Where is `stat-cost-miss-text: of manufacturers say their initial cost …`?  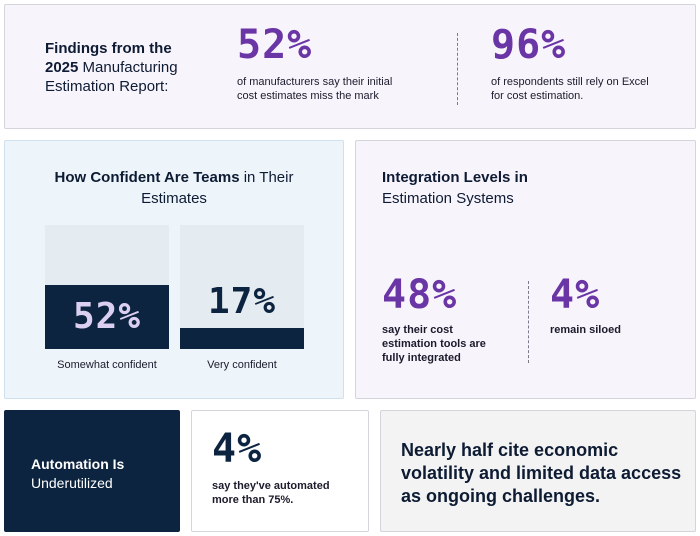
stat-cost-miss-text: of manufacturers say their initial cost … is located at coordinates (314, 89).